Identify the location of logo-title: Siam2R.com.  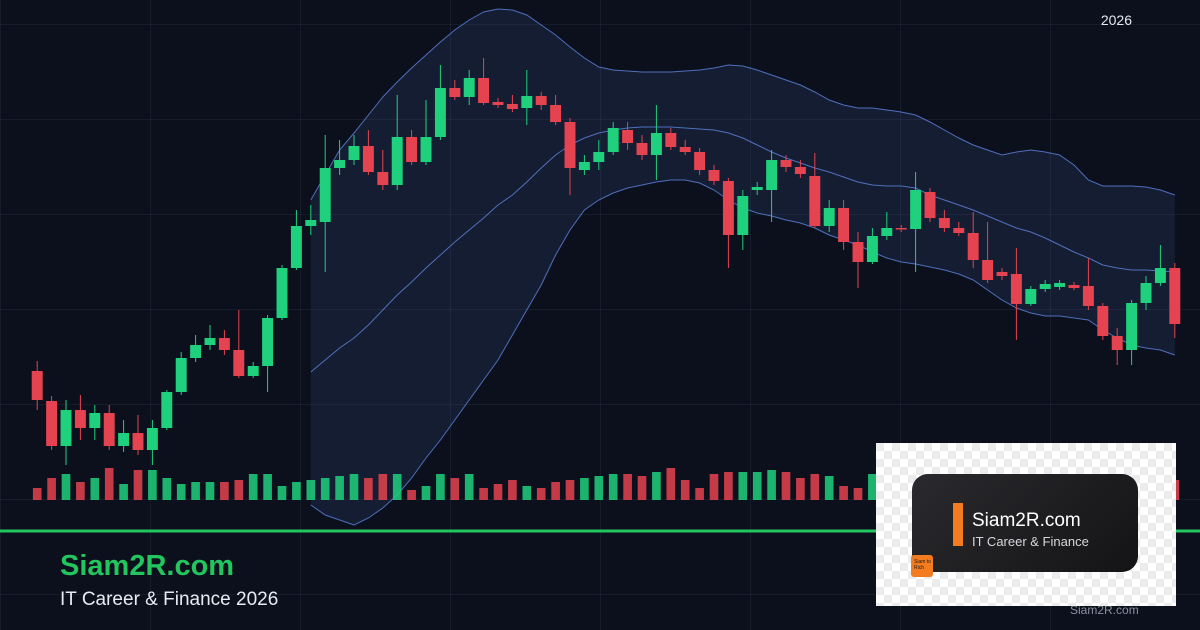
(1026, 520).